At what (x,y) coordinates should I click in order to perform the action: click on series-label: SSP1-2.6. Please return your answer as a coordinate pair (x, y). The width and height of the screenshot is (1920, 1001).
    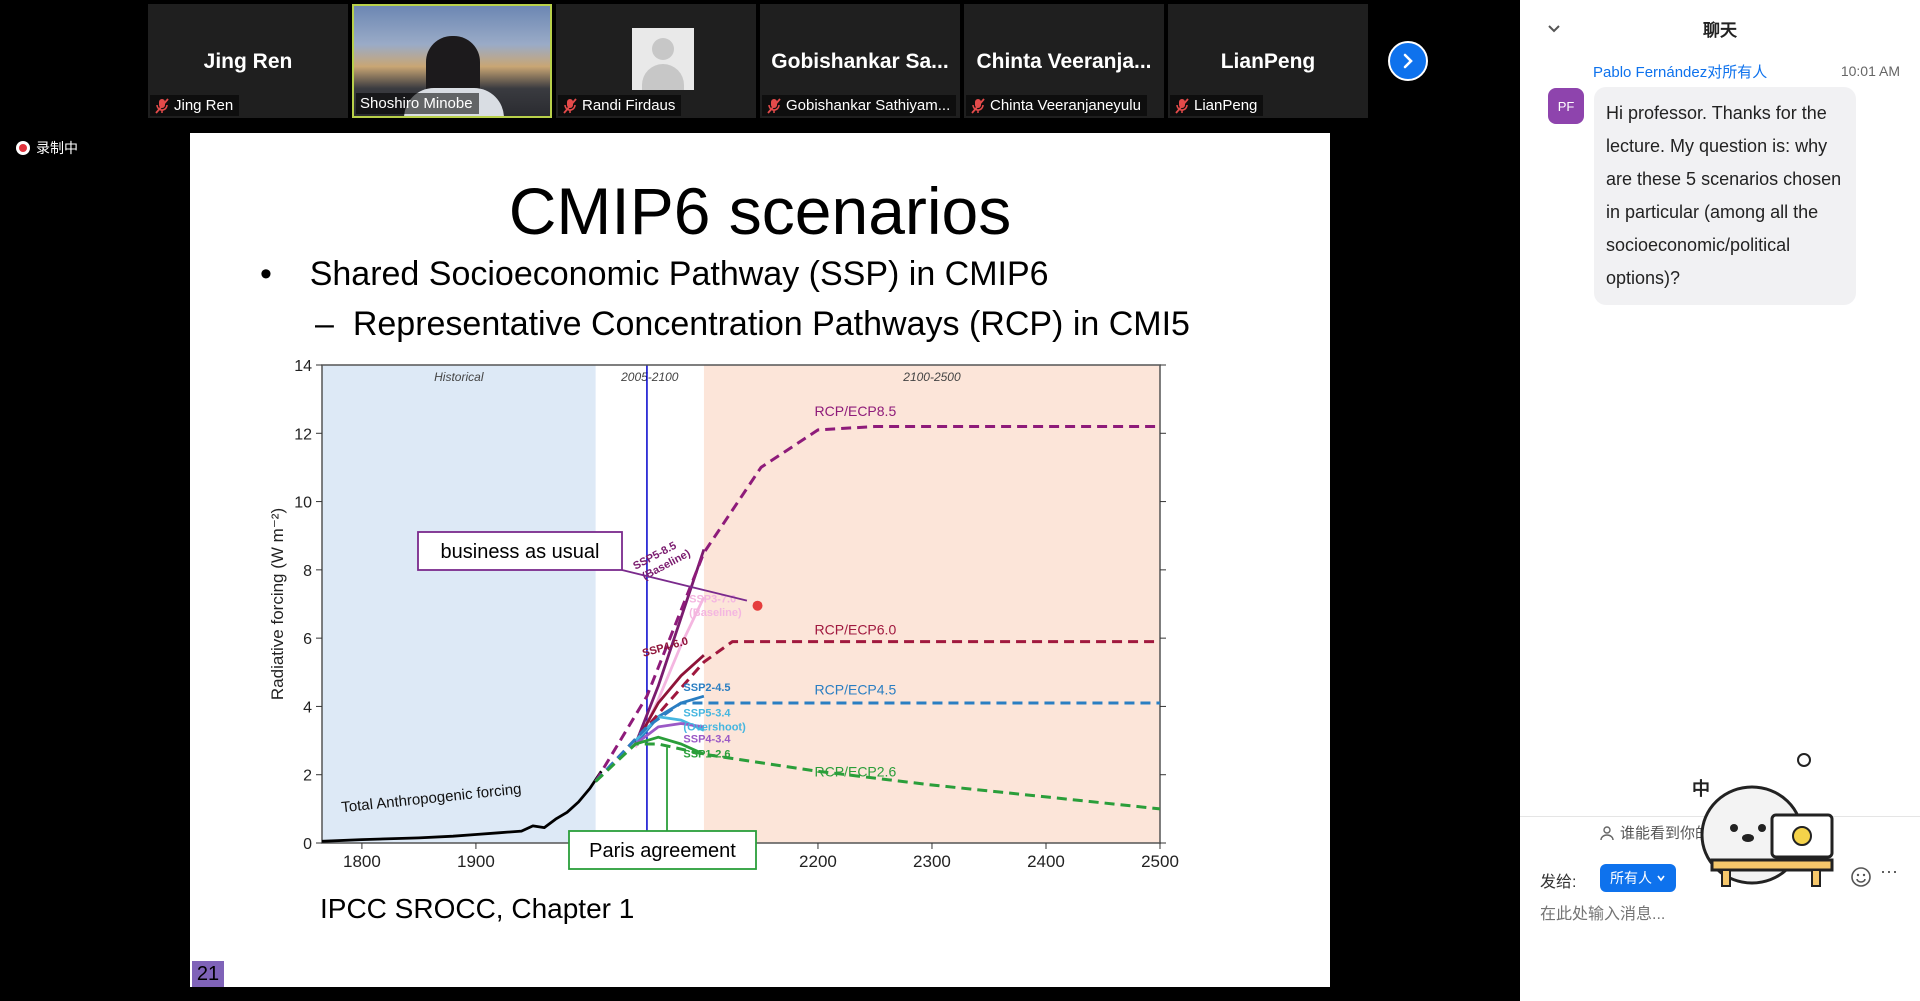
    Looking at the image, I should click on (706, 755).